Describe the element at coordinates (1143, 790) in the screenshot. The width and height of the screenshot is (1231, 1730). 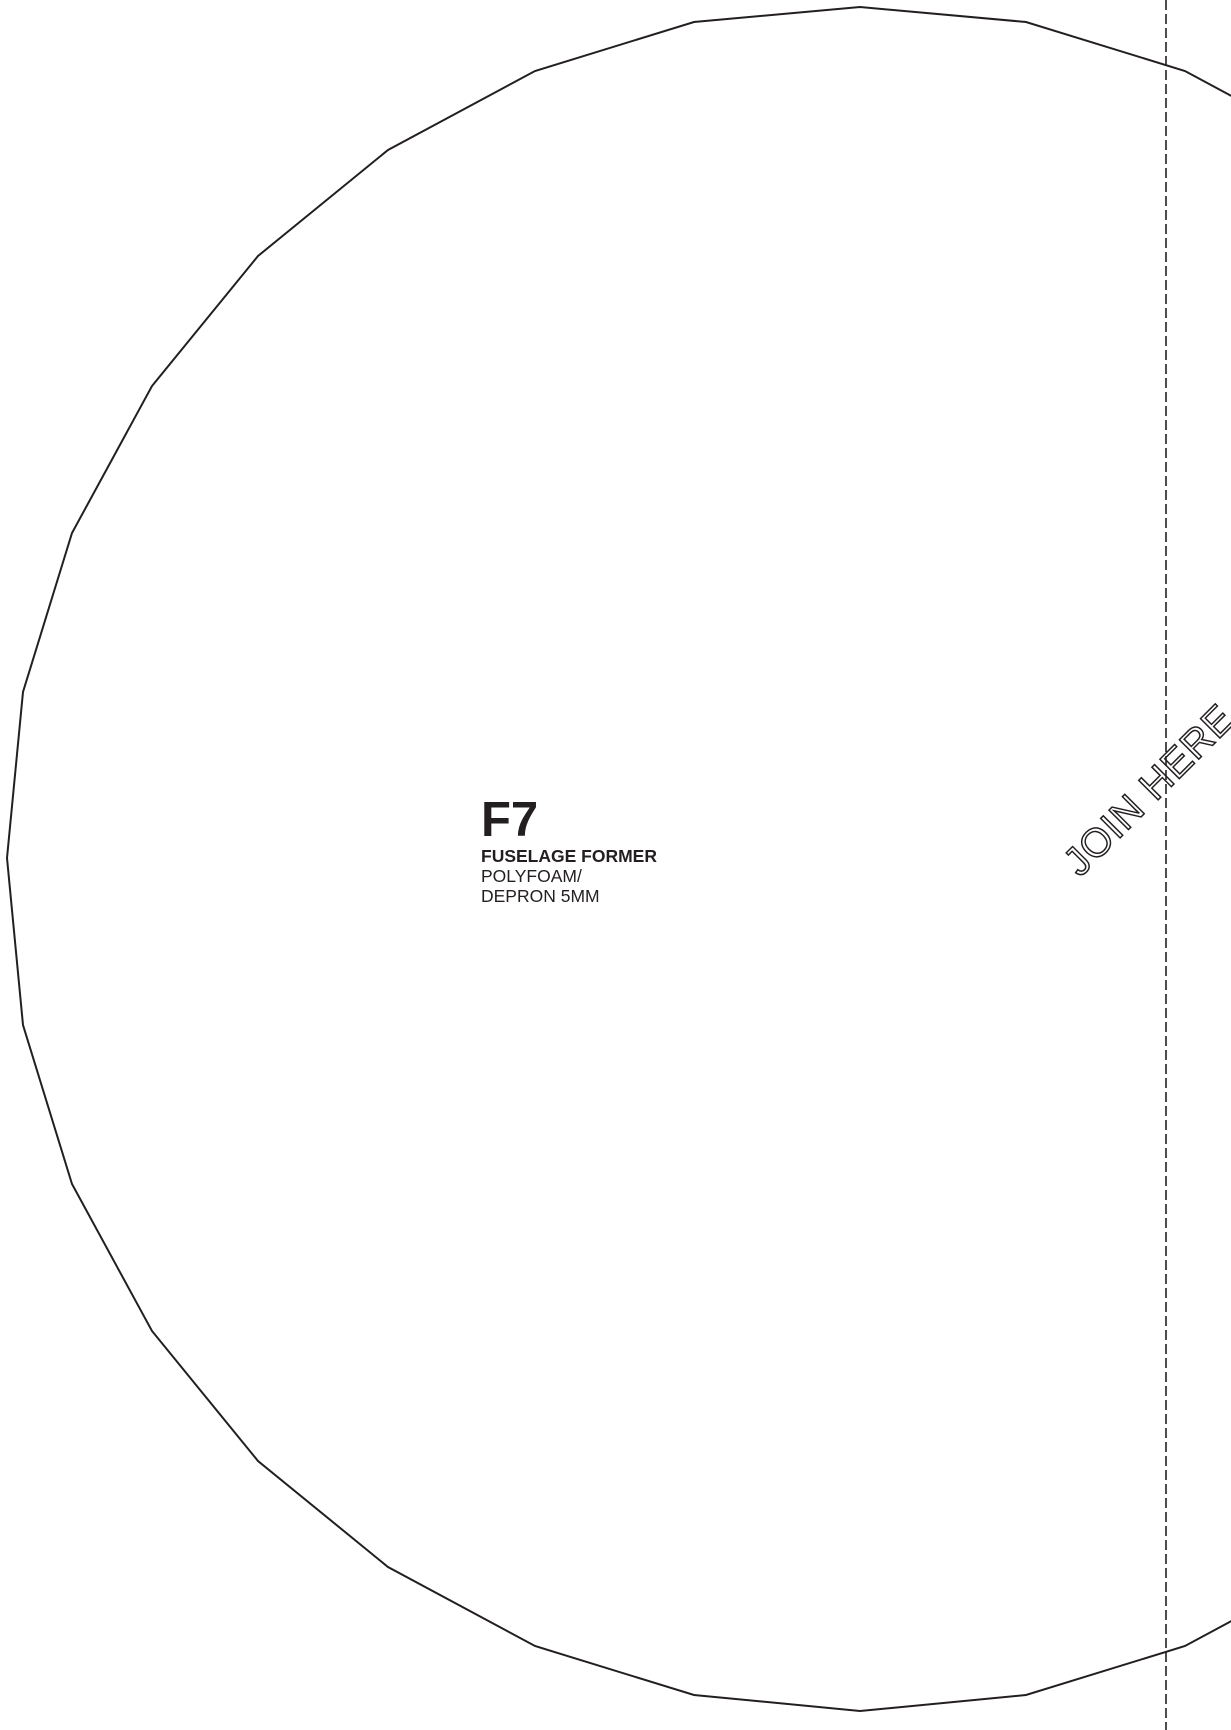
I see `join-here-label: JOIN HERE` at that location.